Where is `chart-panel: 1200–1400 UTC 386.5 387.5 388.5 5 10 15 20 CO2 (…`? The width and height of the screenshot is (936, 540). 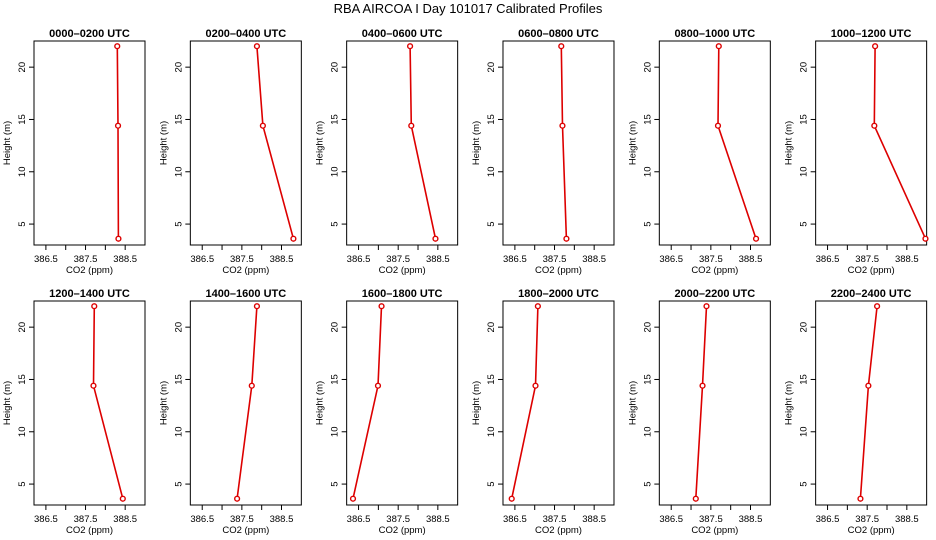
chart-panel: 1200–1400 UTC 386.5 387.5 388.5 5 10 15 20 CO2 (… is located at coordinates (74, 412).